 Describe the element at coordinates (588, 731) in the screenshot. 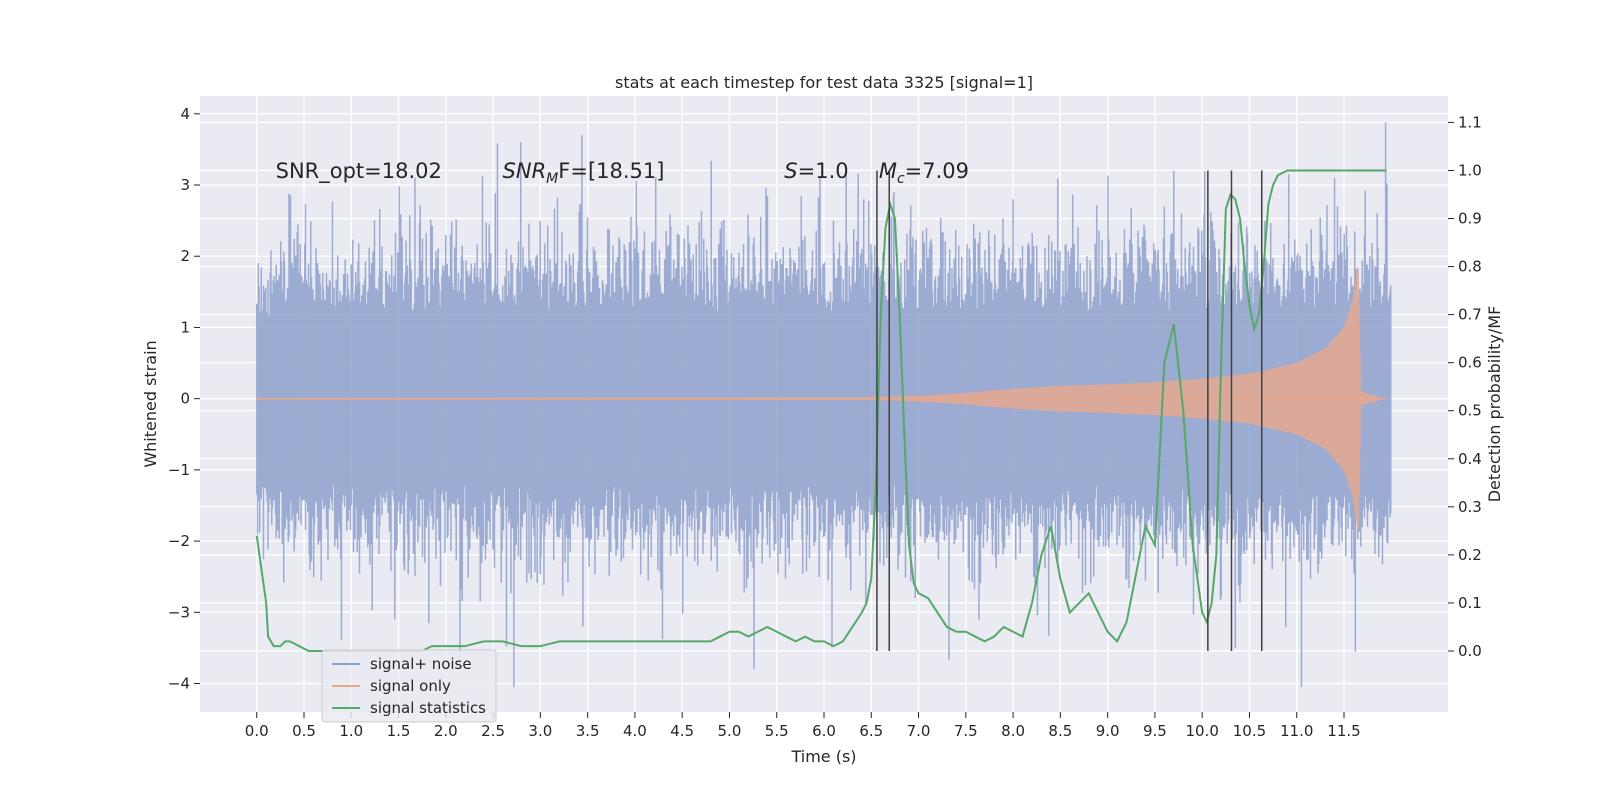

I see `x-tick-label: 3.5` at that location.